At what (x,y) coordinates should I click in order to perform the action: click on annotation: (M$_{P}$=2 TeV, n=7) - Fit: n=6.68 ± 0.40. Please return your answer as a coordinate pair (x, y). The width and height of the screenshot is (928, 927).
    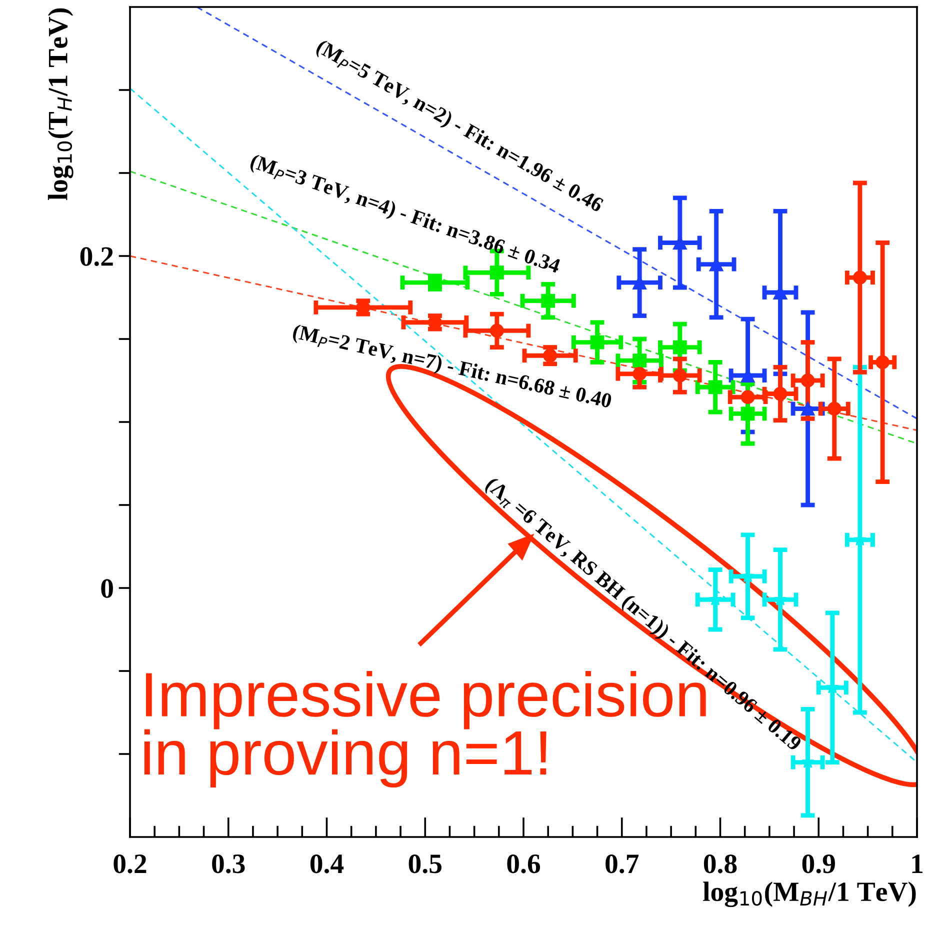
    Looking at the image, I should click on (451, 368).